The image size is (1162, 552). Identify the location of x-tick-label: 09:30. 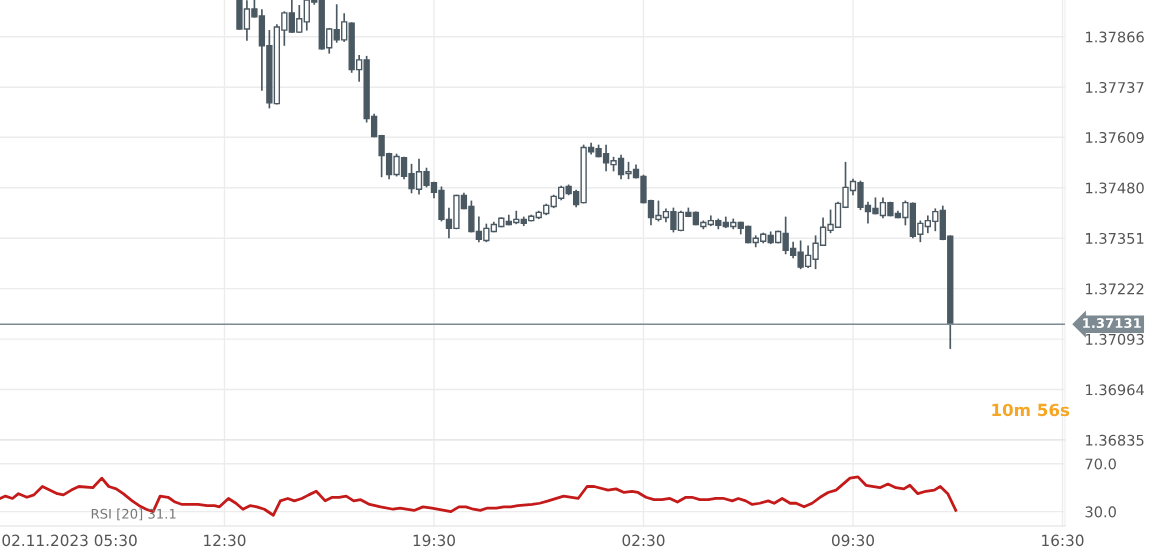
(852, 540).